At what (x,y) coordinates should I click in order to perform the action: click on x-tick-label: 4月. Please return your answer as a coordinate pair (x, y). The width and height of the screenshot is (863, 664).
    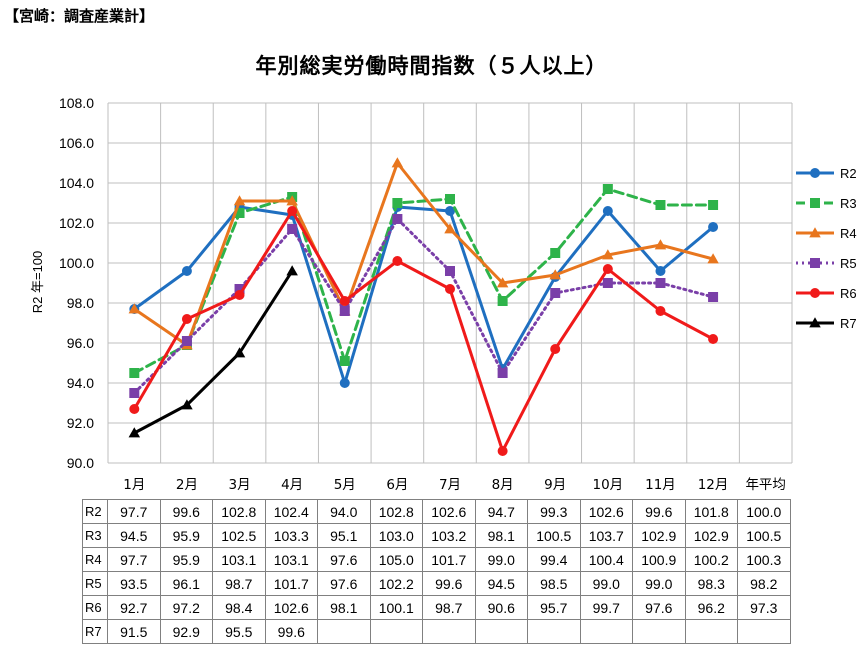
    Looking at the image, I should click on (292, 485).